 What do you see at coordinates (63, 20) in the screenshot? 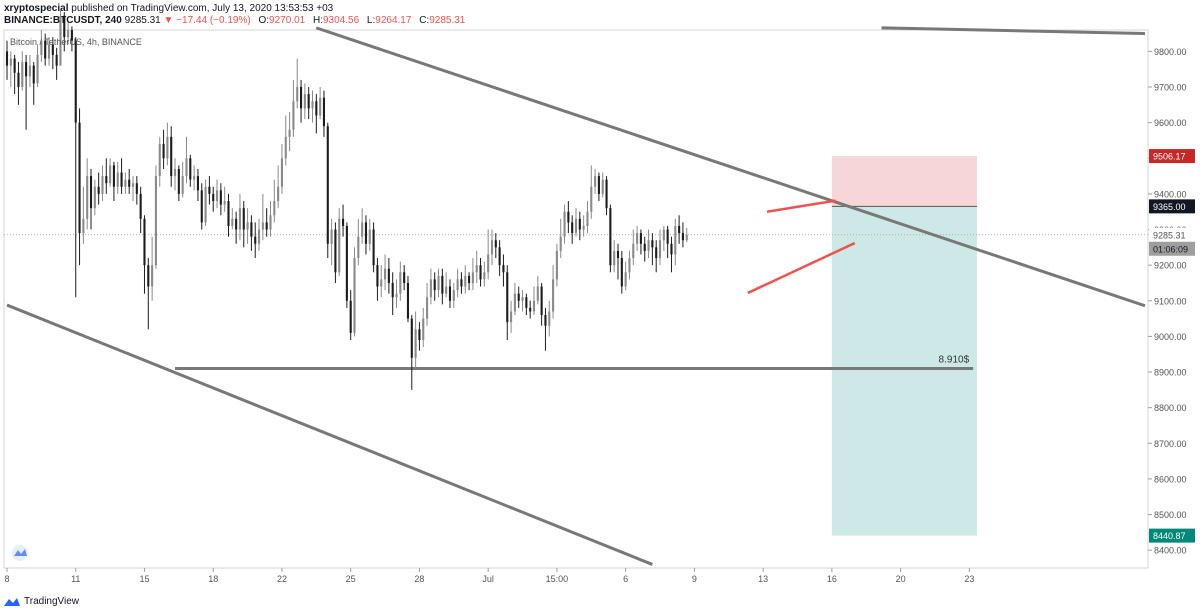
I see `symbol-name: BINANCE:BTCUSDT, 240` at bounding box center [63, 20].